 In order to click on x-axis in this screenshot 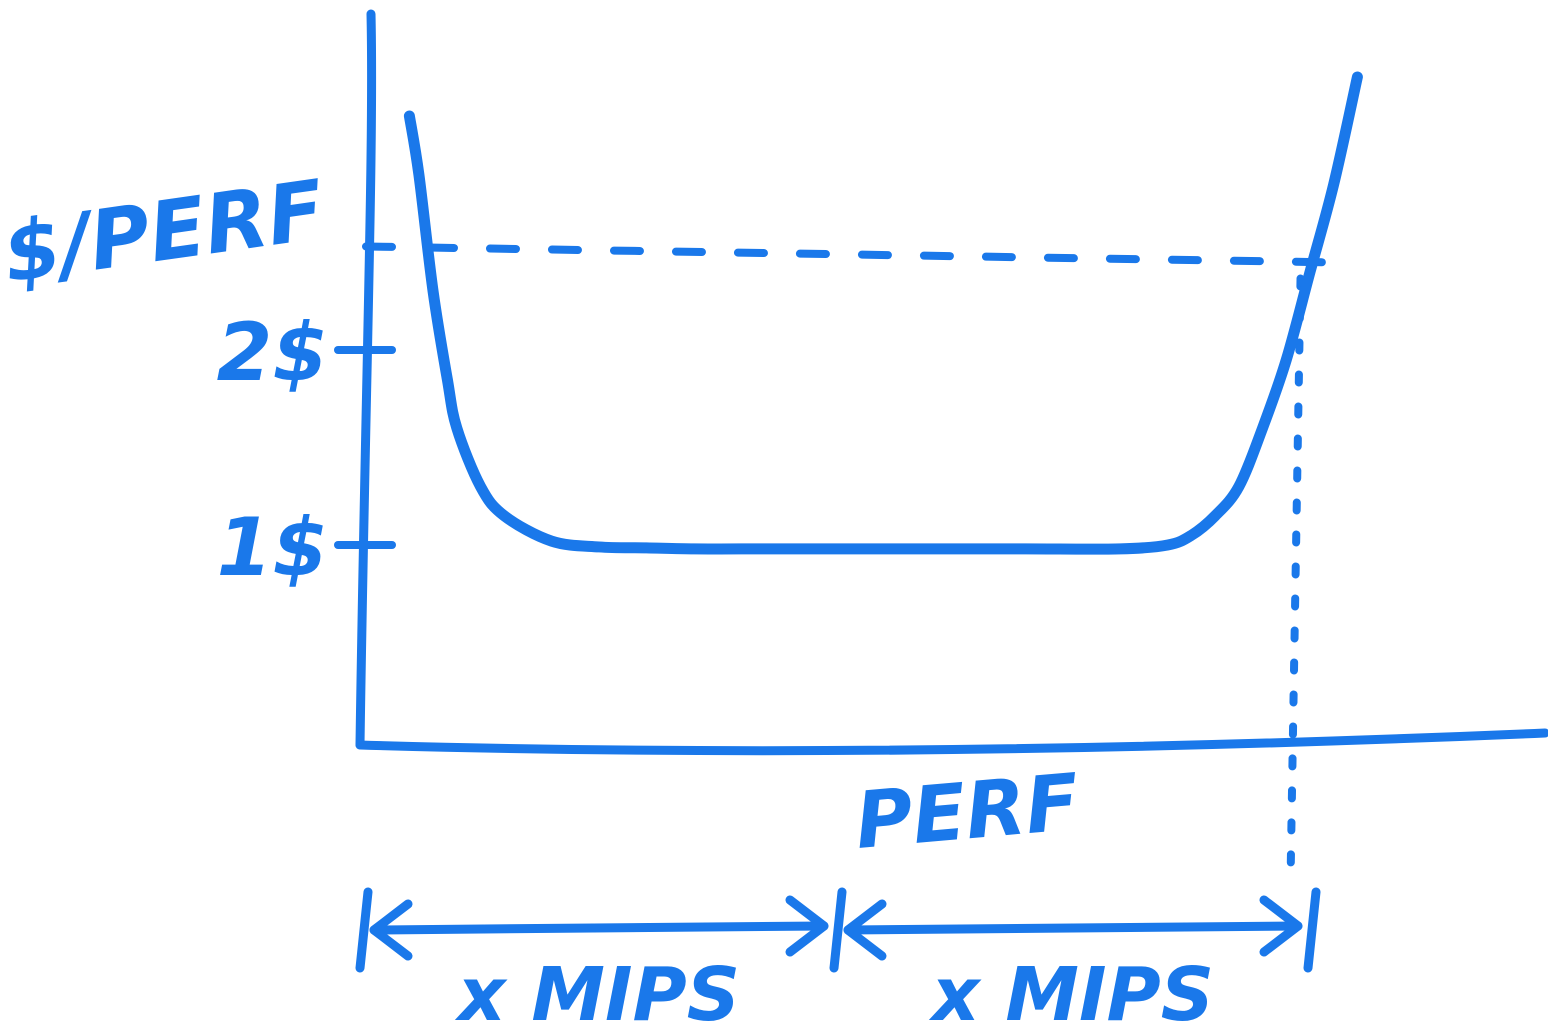, I will do `click(951, 742)`.